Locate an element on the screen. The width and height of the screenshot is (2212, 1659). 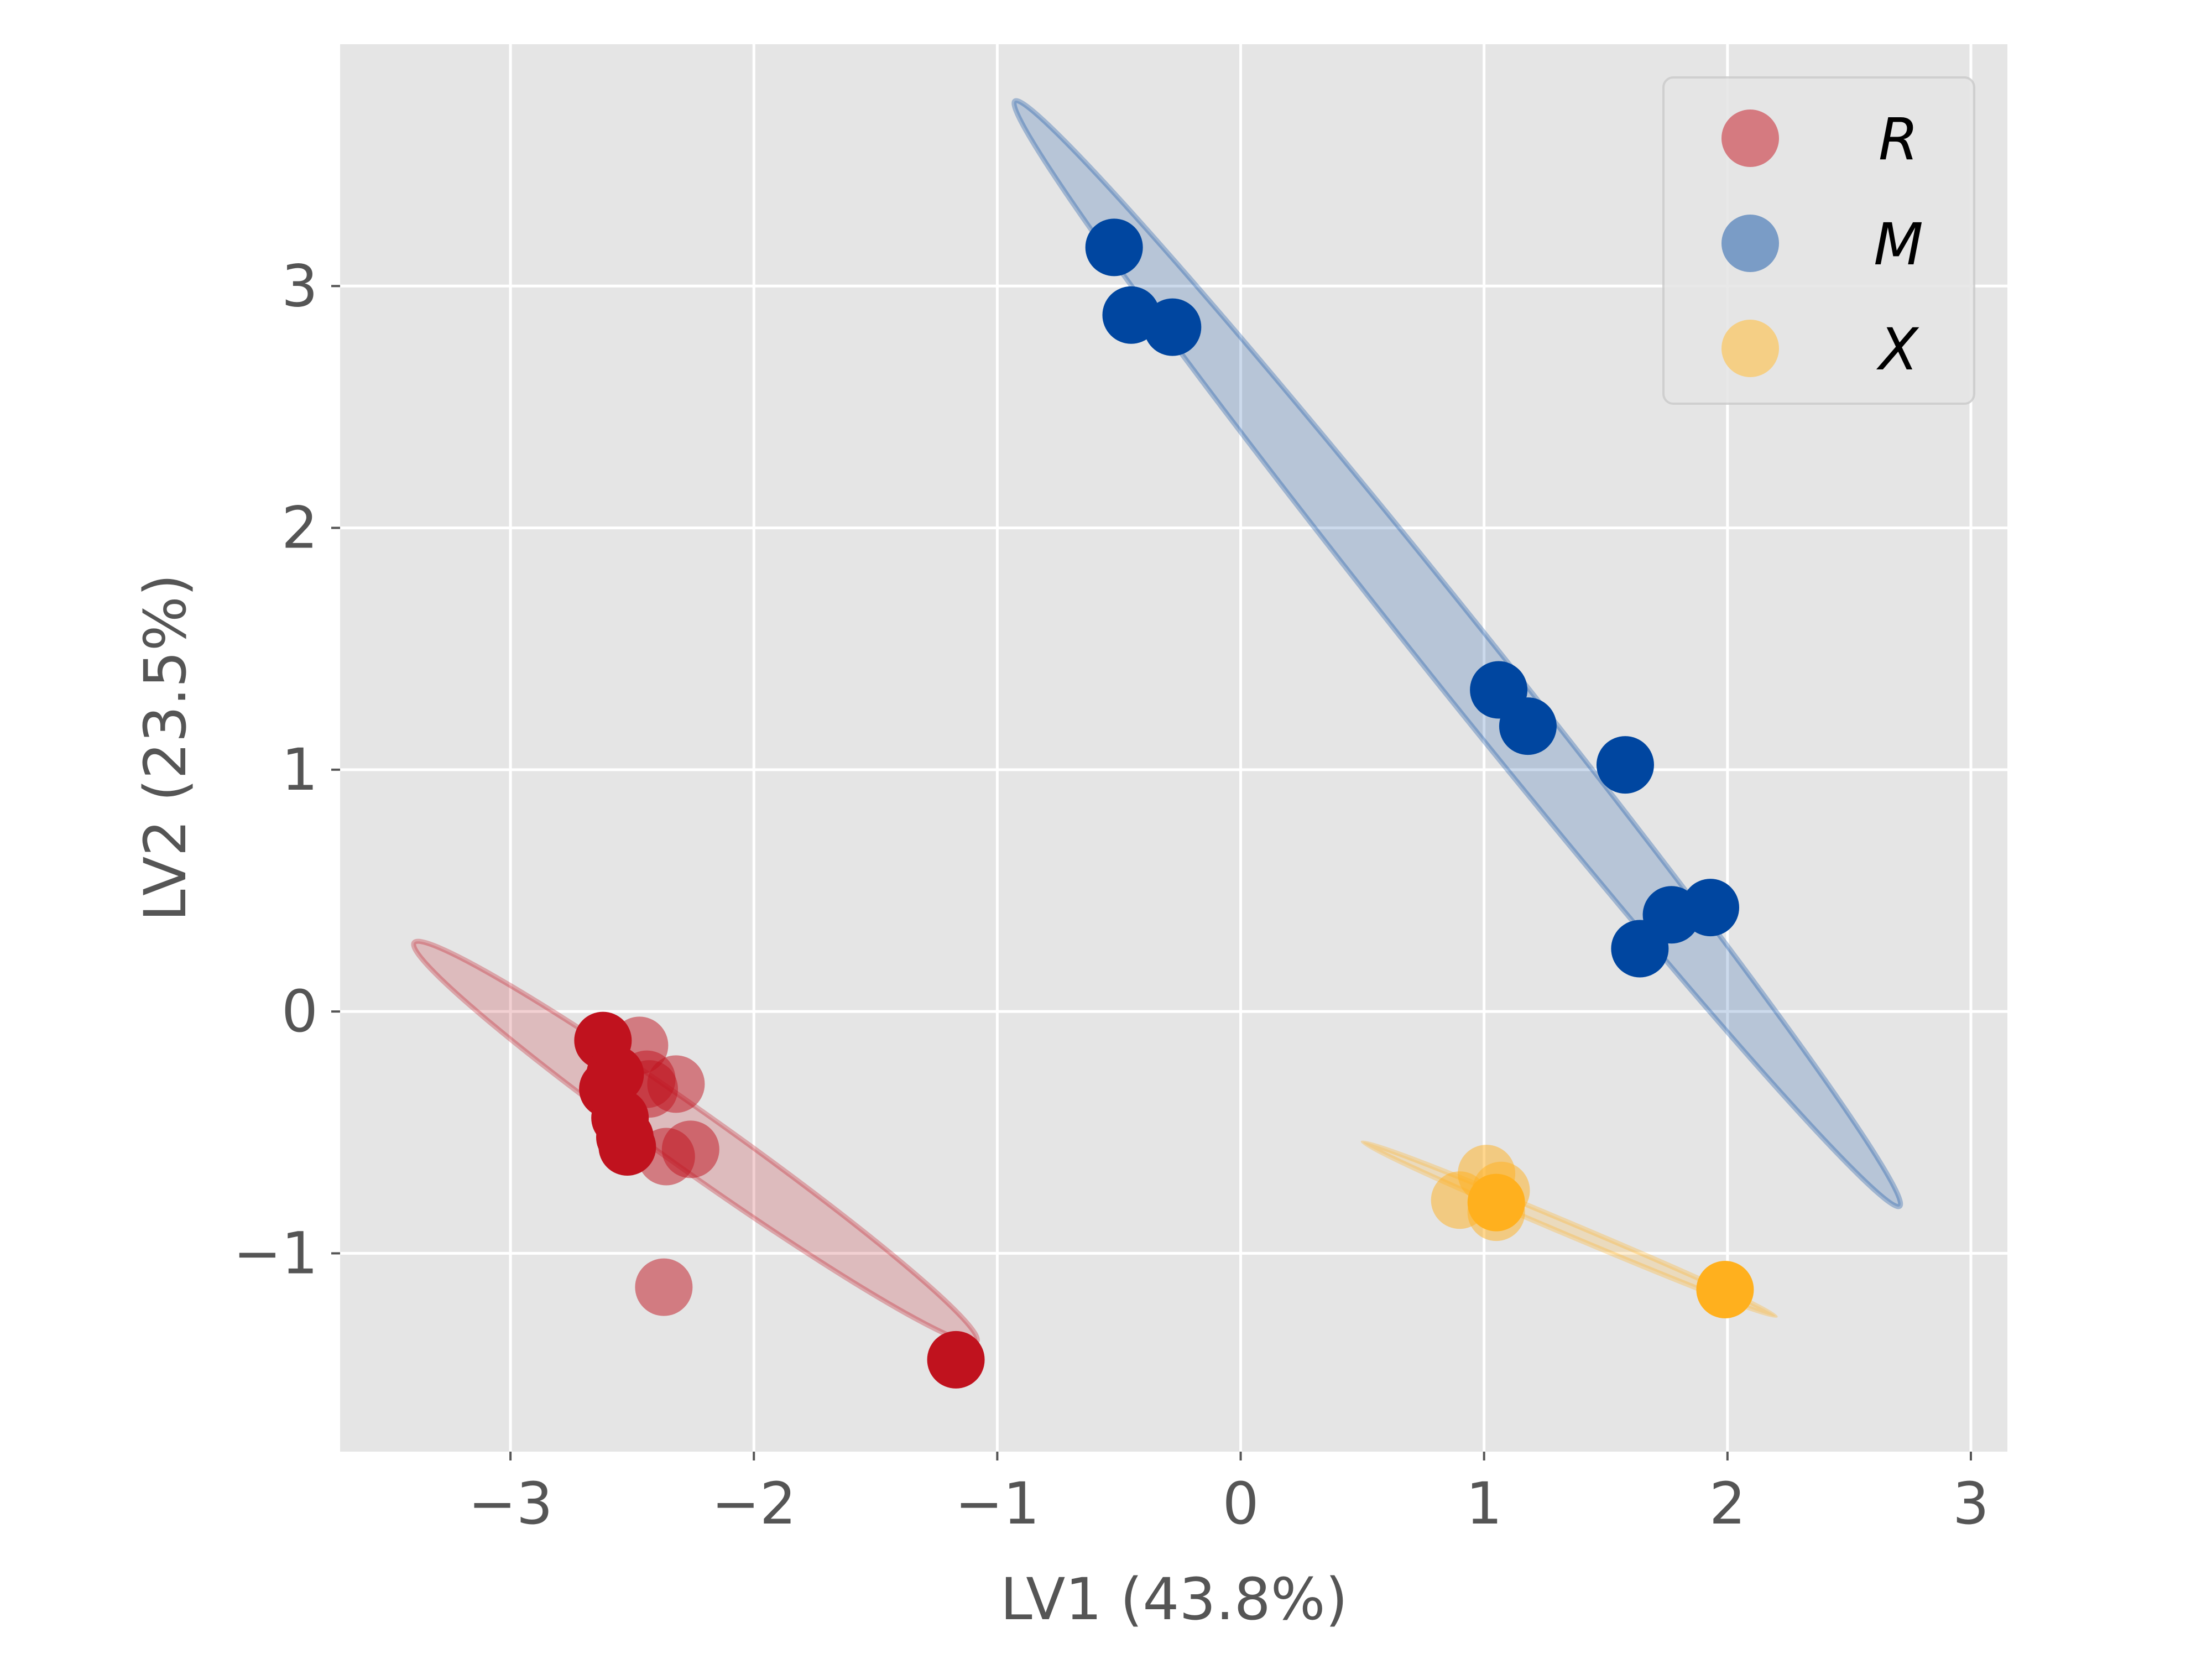
y-tick-label: −1 is located at coordinates (275, 1253).